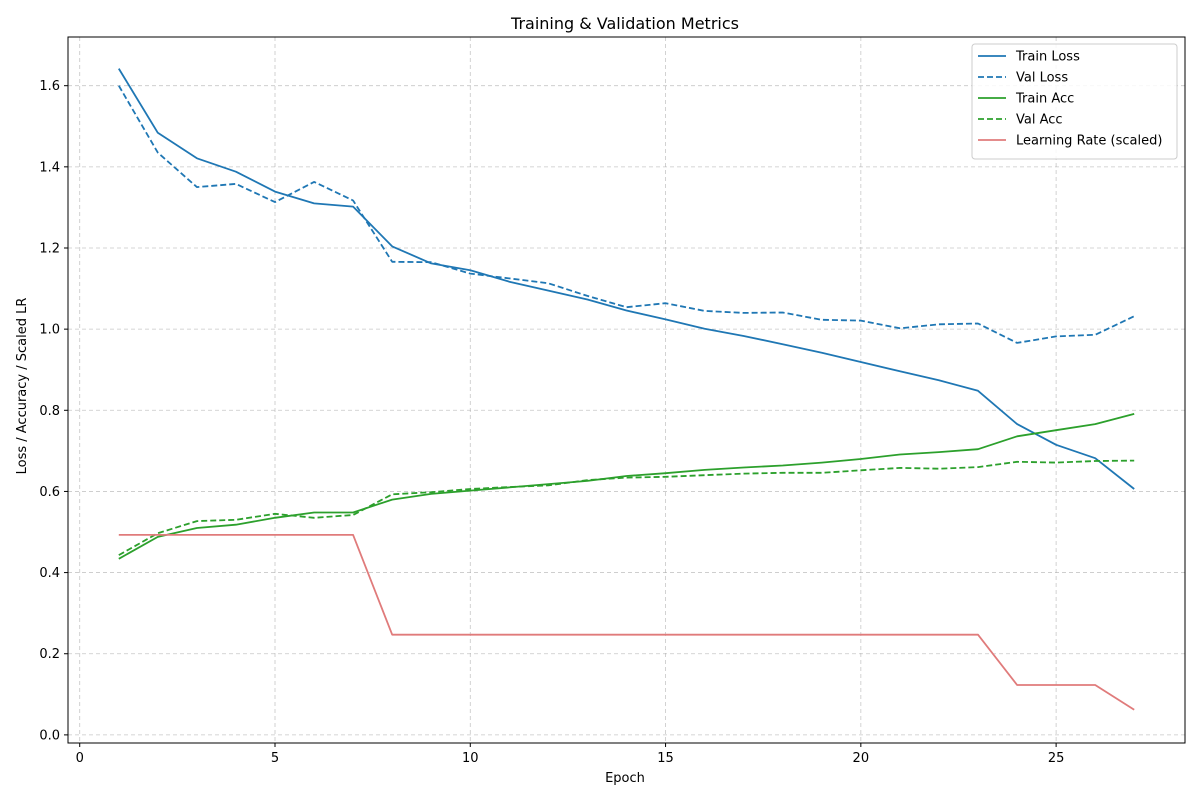  What do you see at coordinates (1039, 120) in the screenshot?
I see `legend-label: Val Acc` at bounding box center [1039, 120].